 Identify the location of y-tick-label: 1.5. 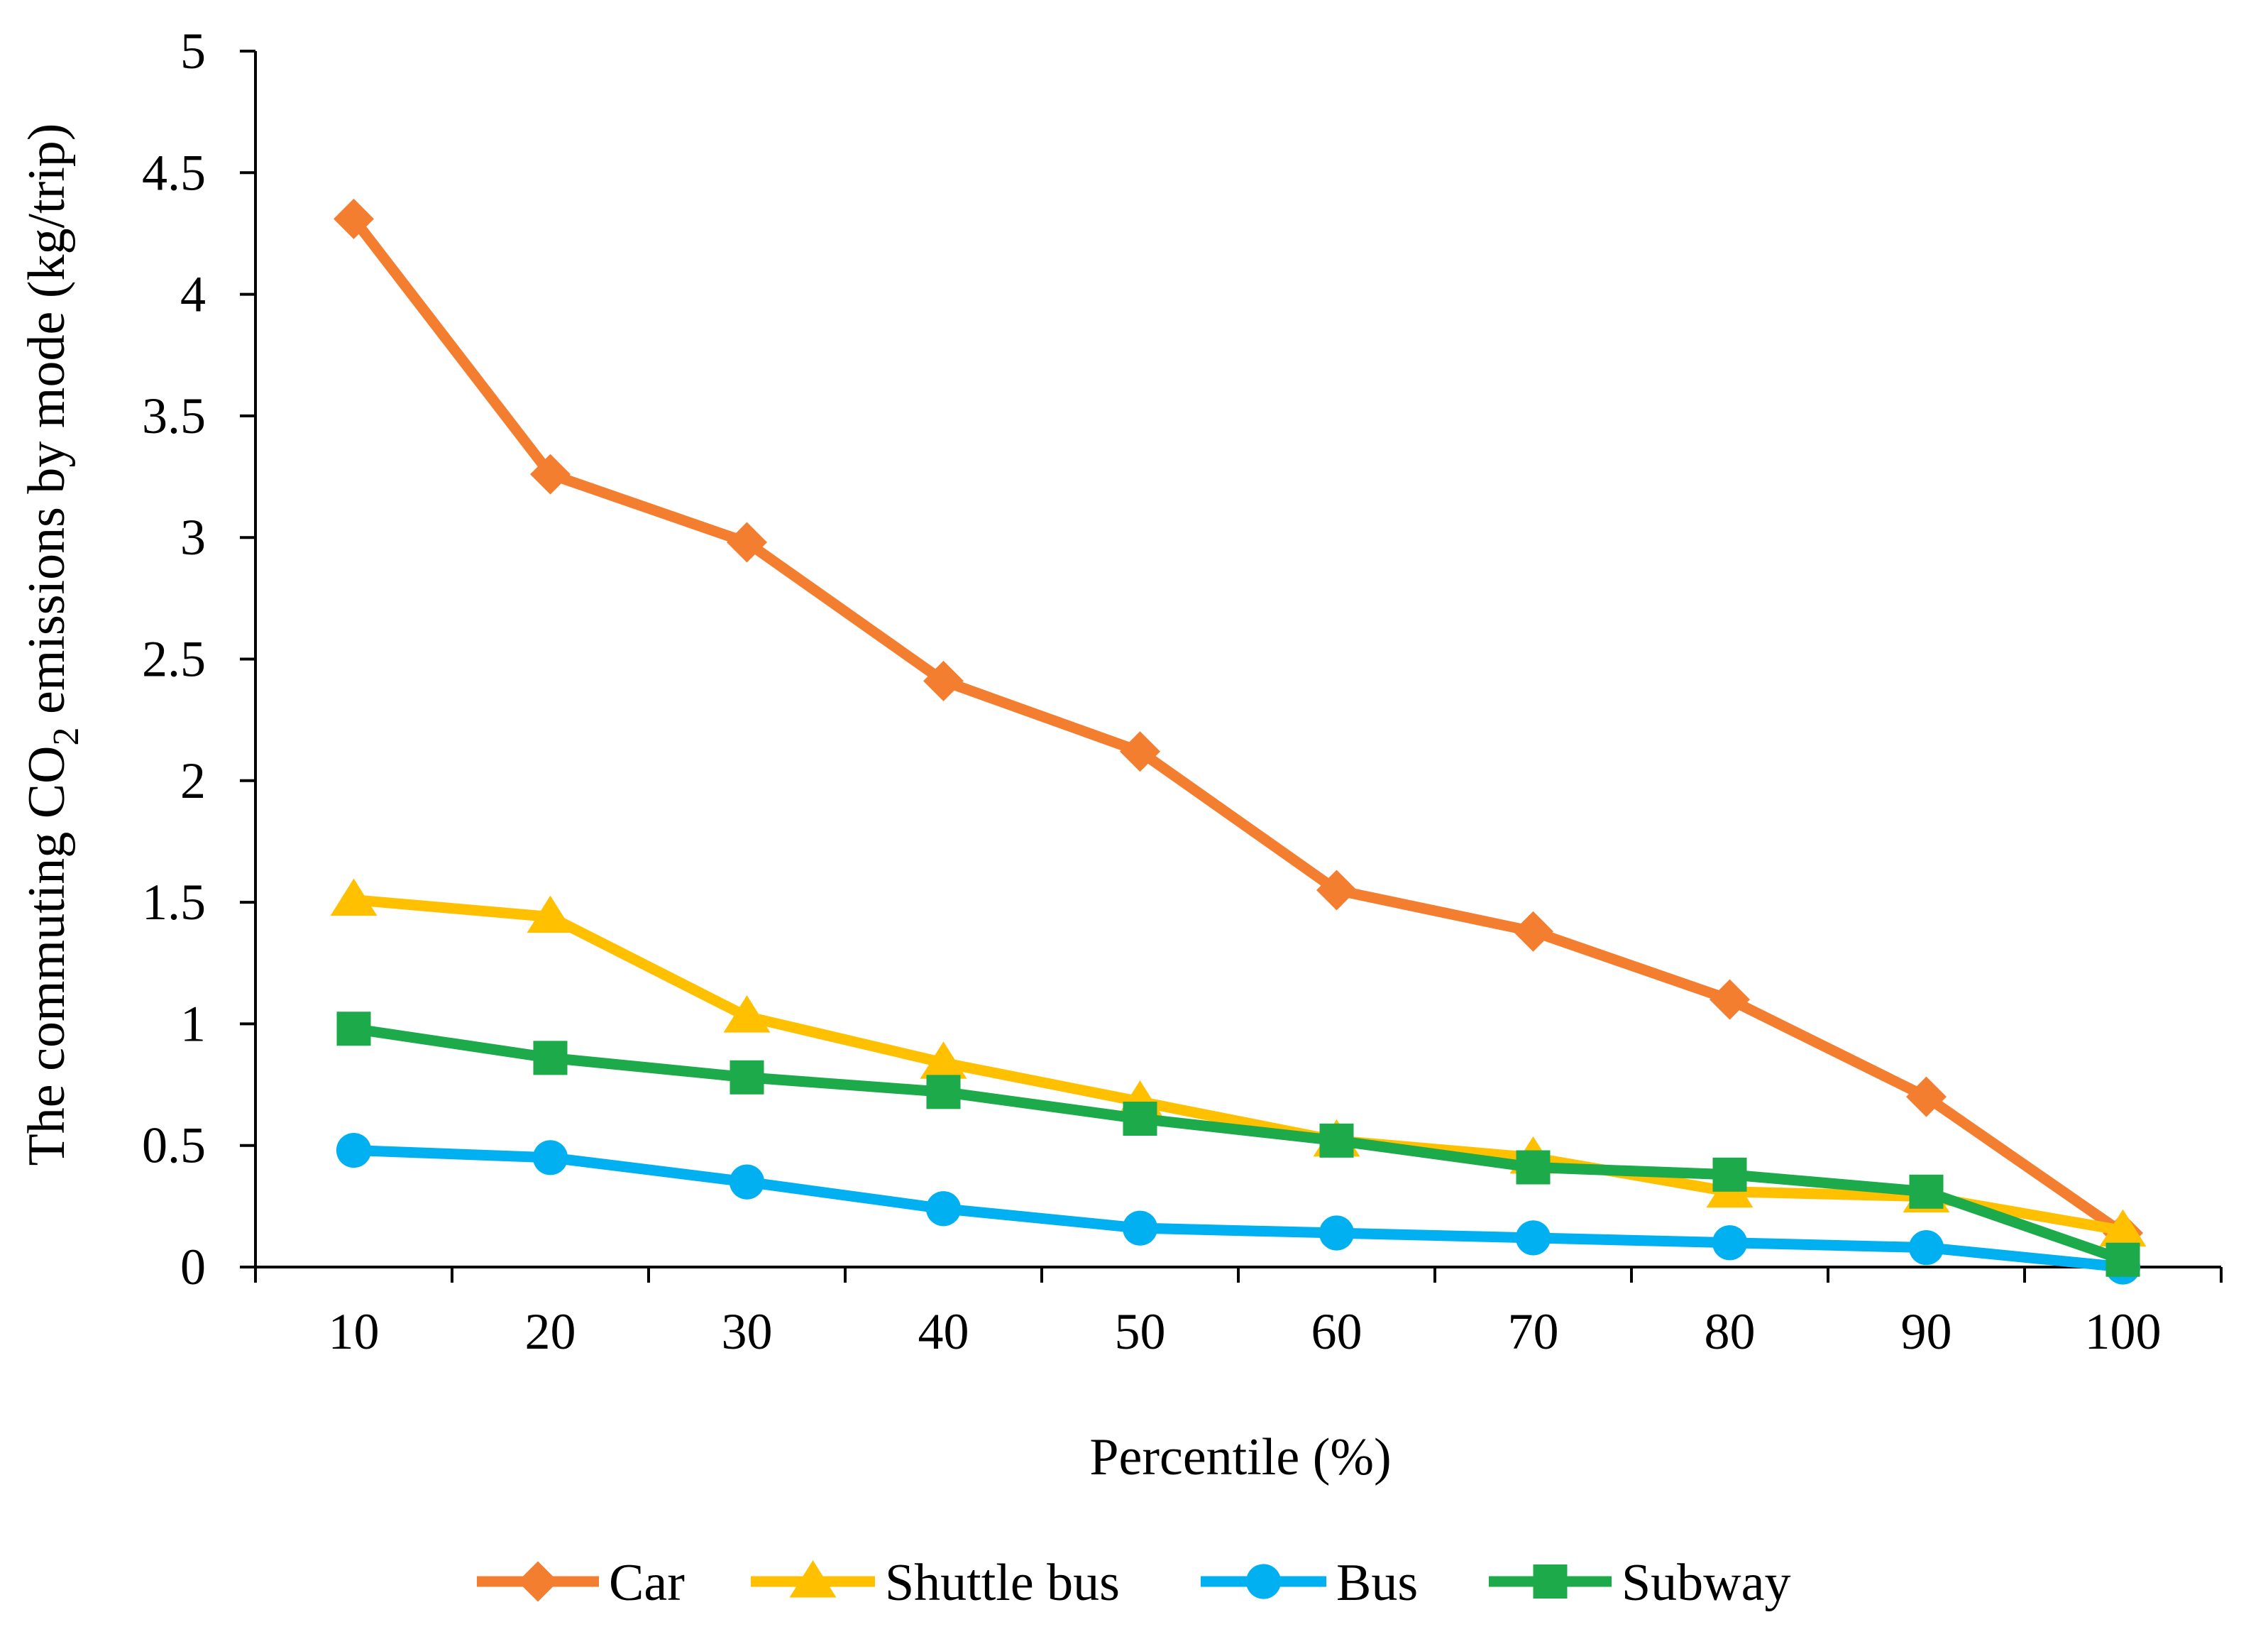
(174, 902).